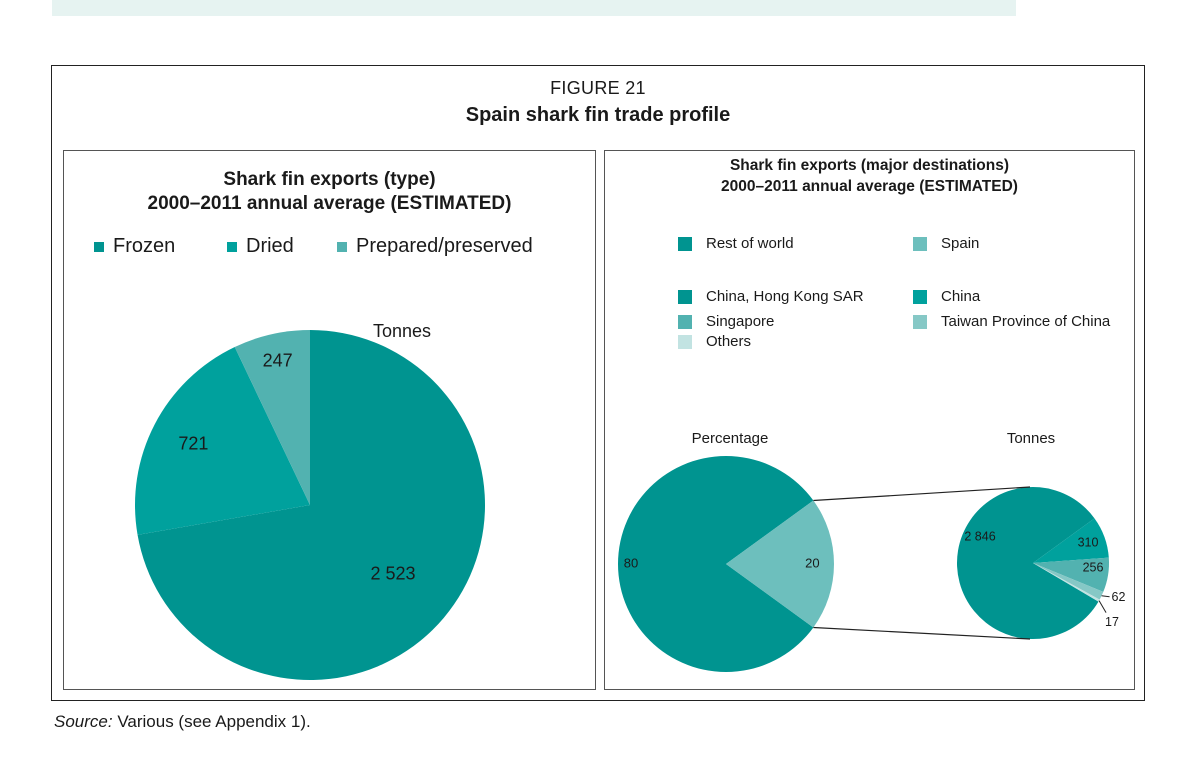  What do you see at coordinates (631, 562) in the screenshot?
I see `data-label-rest-of-world: 80` at bounding box center [631, 562].